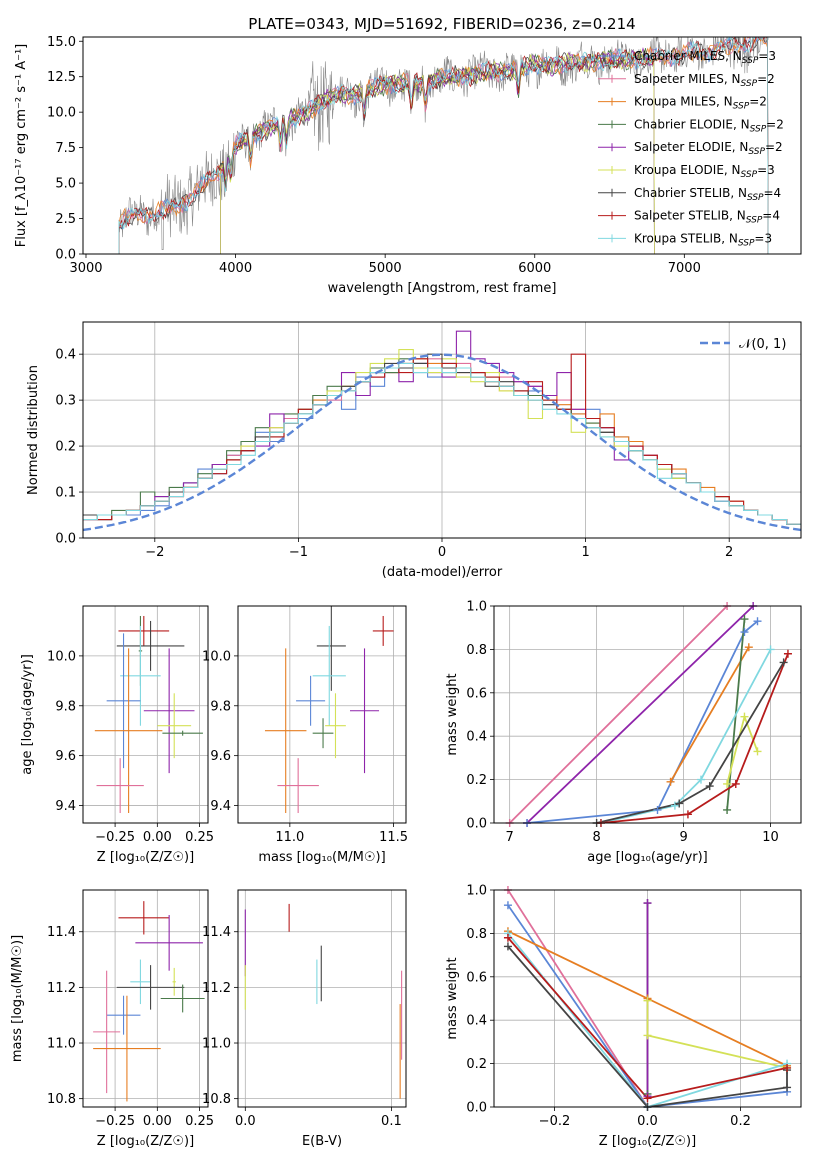  What do you see at coordinates (304, 1019) in the screenshot?
I see `panel-mass-vs-ebv: 0.0 0.1 10.8 11.0 11.2 11.4 E(B-V)` at bounding box center [304, 1019].